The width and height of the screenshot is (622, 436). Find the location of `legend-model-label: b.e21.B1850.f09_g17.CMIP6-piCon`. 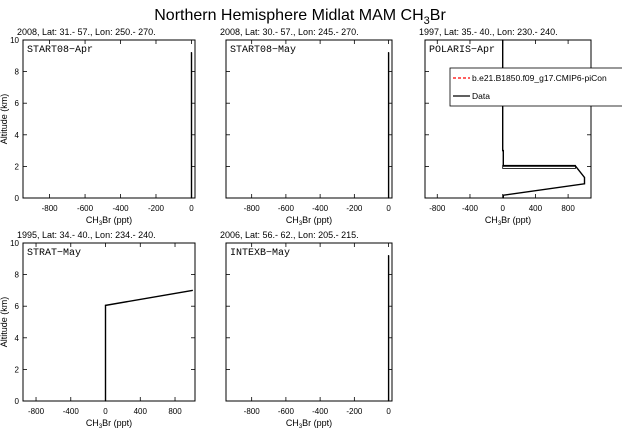

legend-model-label: b.e21.B1850.f09_g17.CMIP6-piCon is located at coordinates (539, 78).